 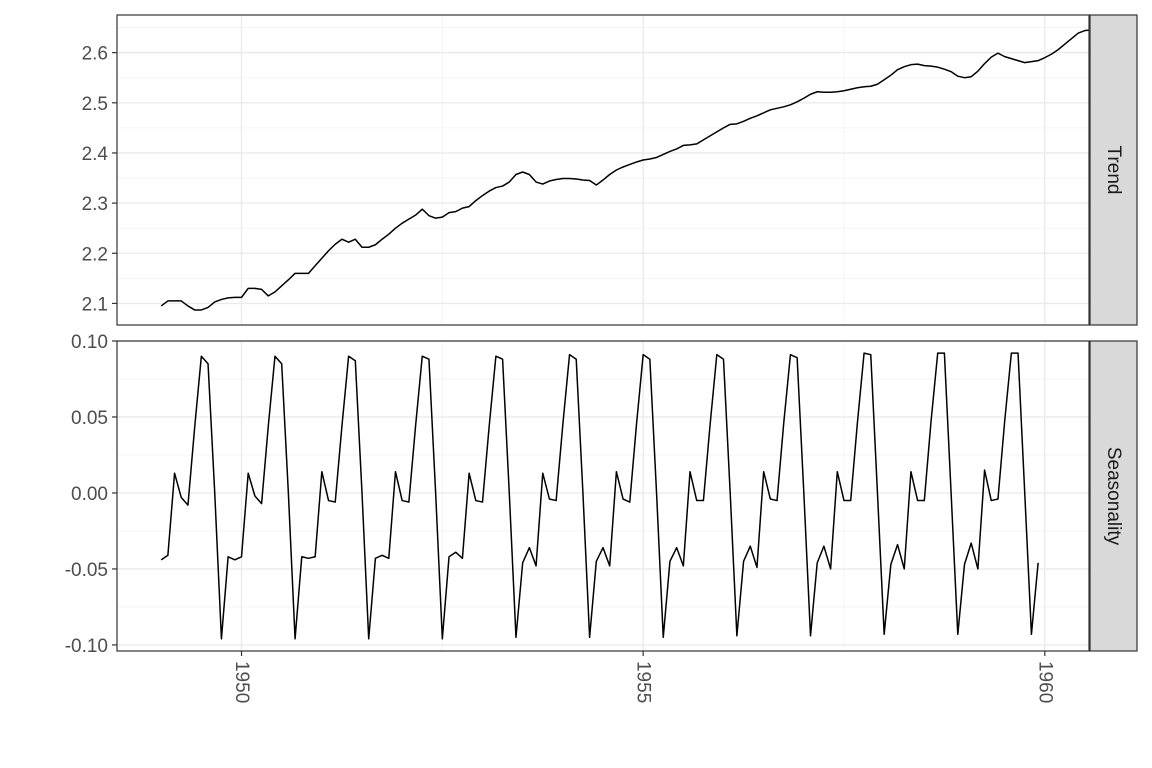 I want to click on x-tick-label: 1960, so click(x=1044, y=682).